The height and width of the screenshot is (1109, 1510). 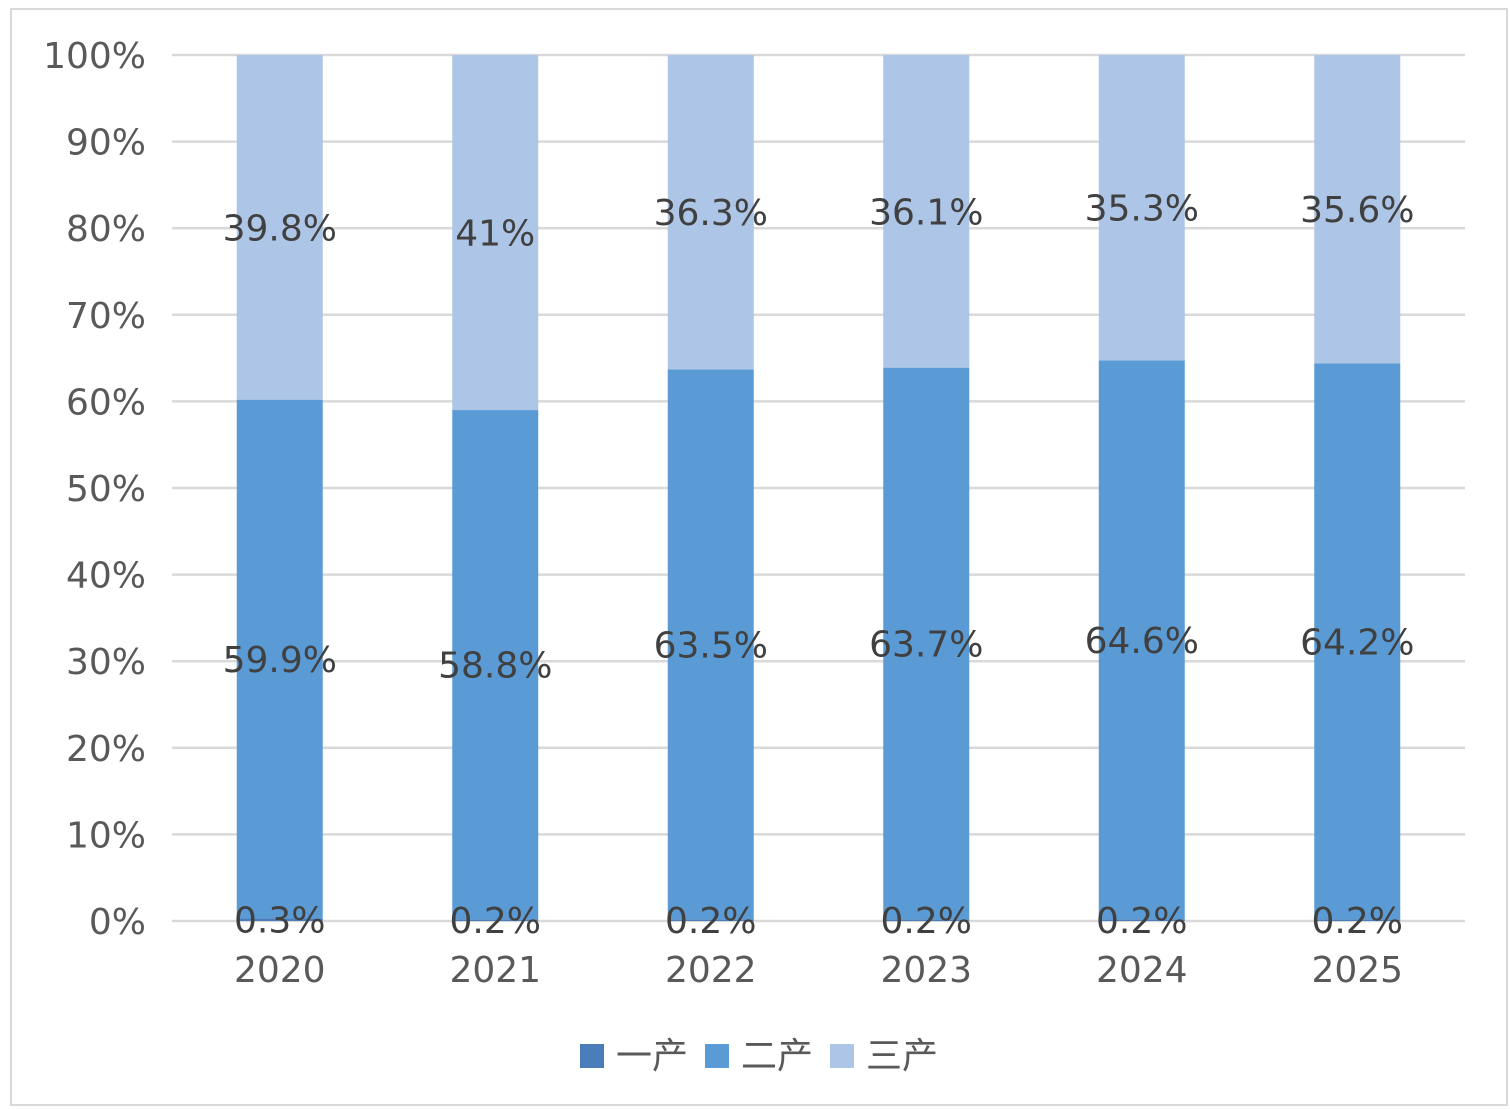 I want to click on legend-label: 二产, so click(x=777, y=1056).